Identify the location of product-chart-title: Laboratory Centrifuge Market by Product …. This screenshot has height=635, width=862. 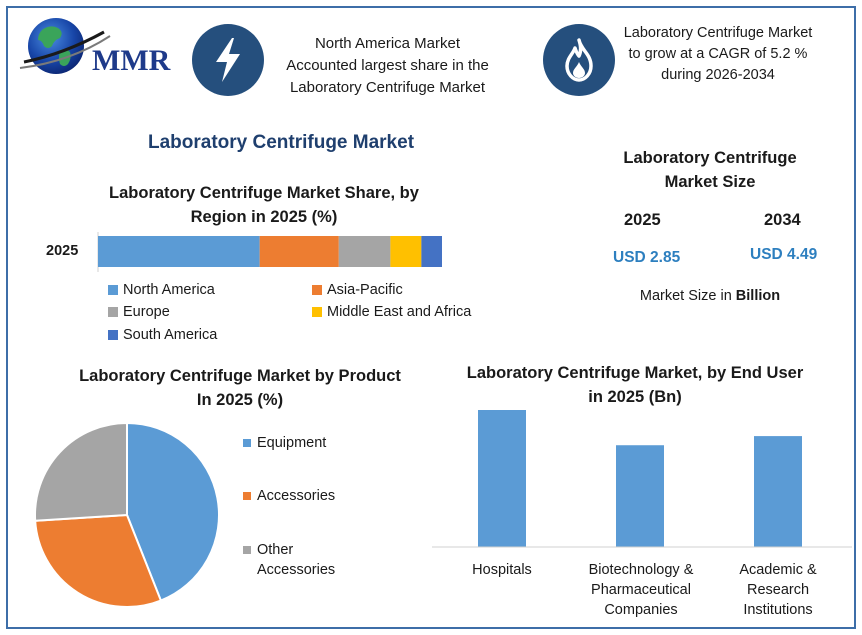
(240, 388).